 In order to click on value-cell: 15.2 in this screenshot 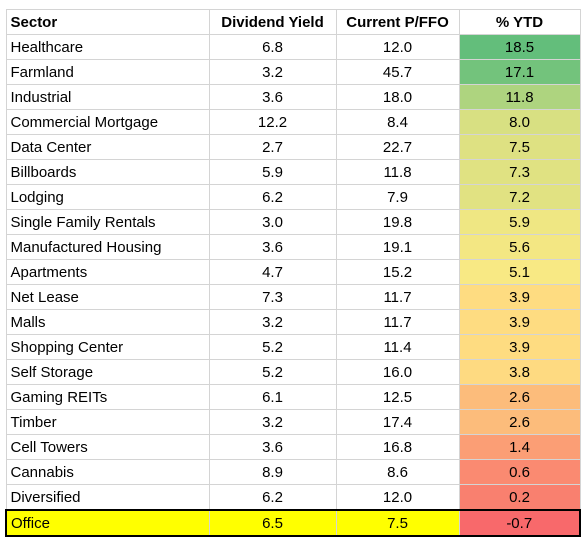, I will do `click(397, 272)`.